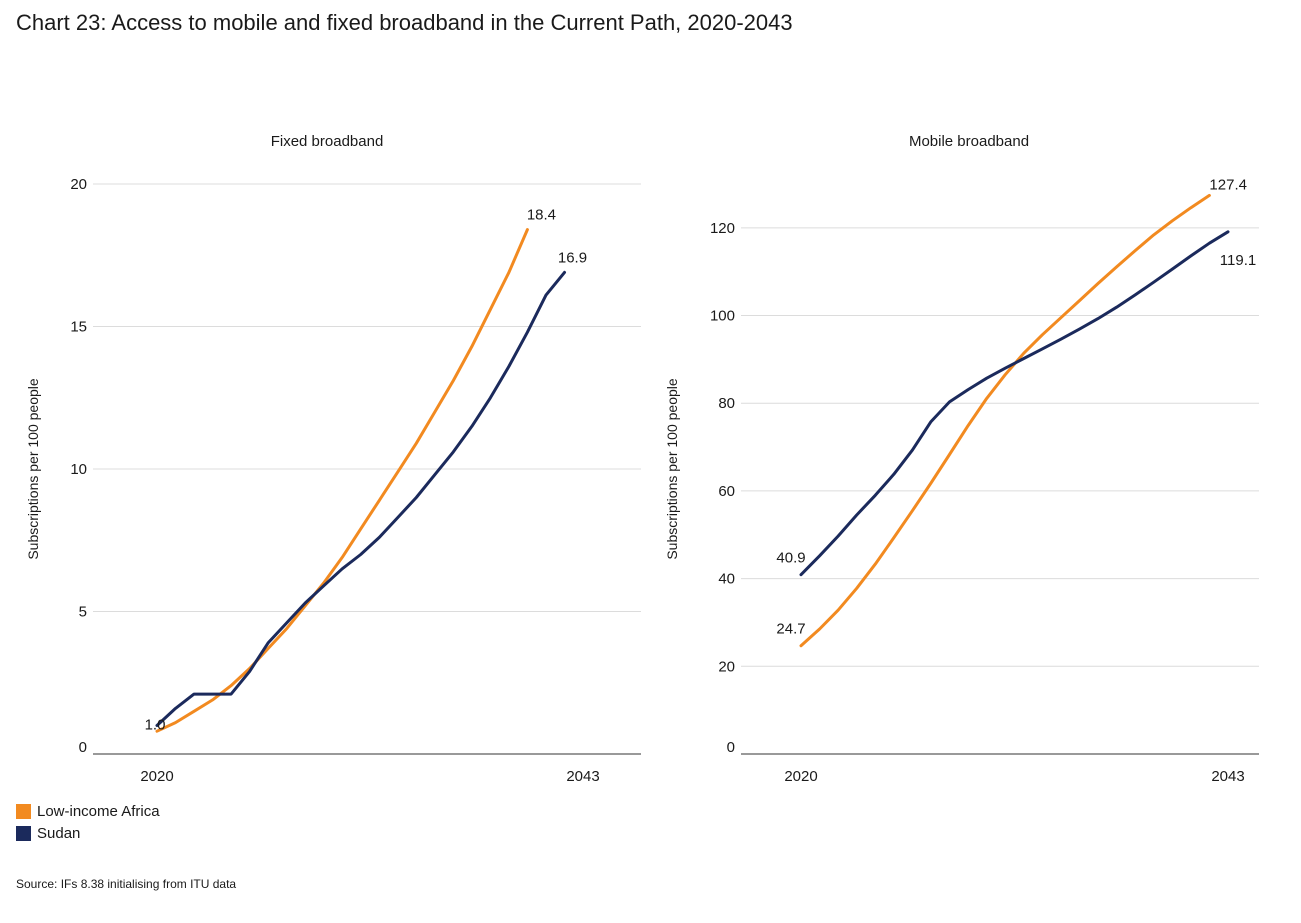  I want to click on data-label: 127.4, so click(1228, 184).